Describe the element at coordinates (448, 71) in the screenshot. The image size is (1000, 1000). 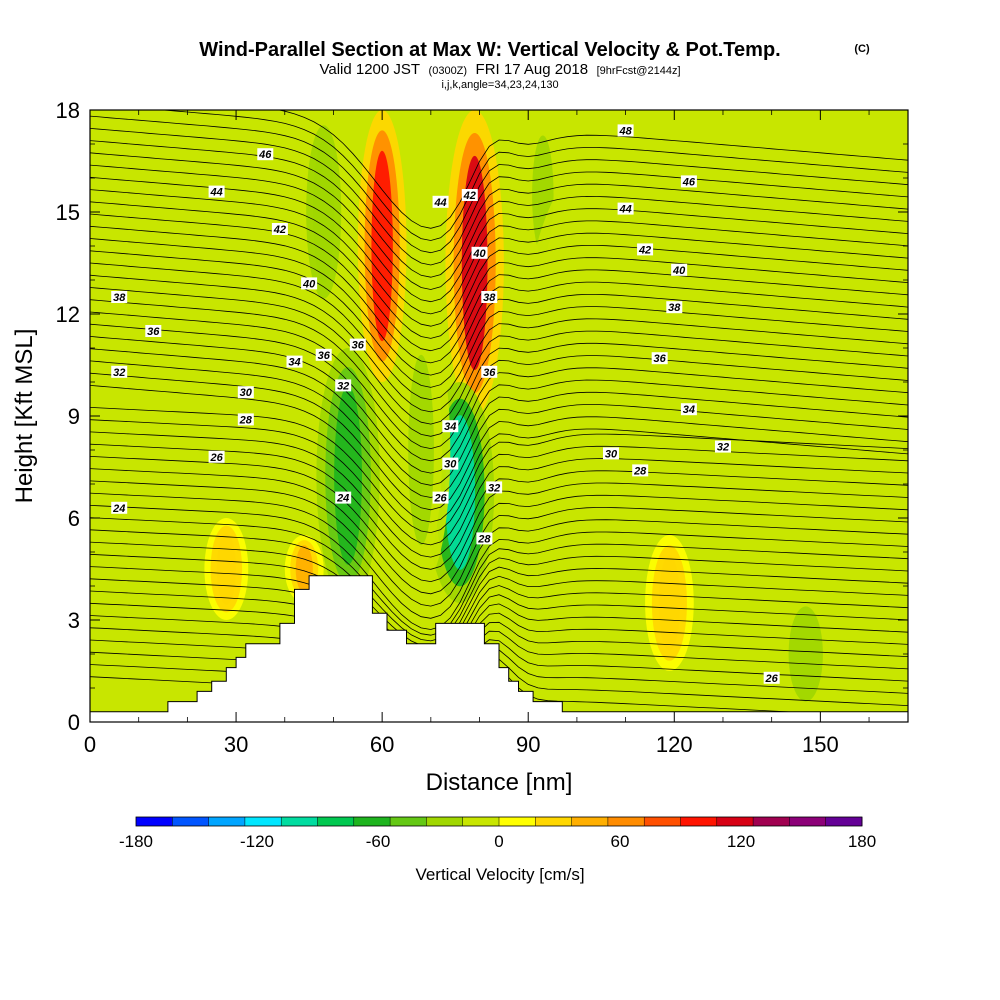
I see `utc-time: (0300Z)` at that location.